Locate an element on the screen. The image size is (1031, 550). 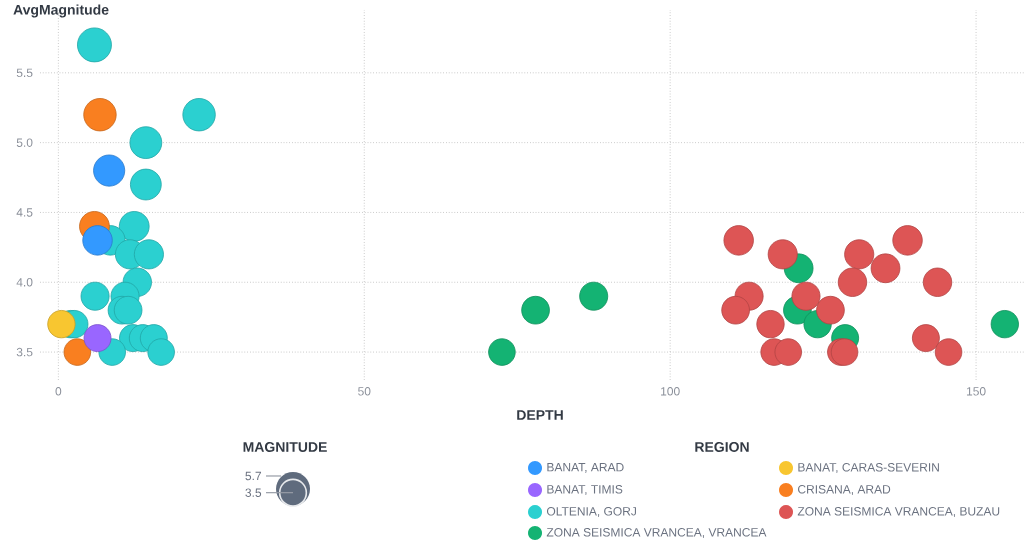
legend-label: ZONA SEISMICA VRANCEA, BUZAU is located at coordinates (898, 512).